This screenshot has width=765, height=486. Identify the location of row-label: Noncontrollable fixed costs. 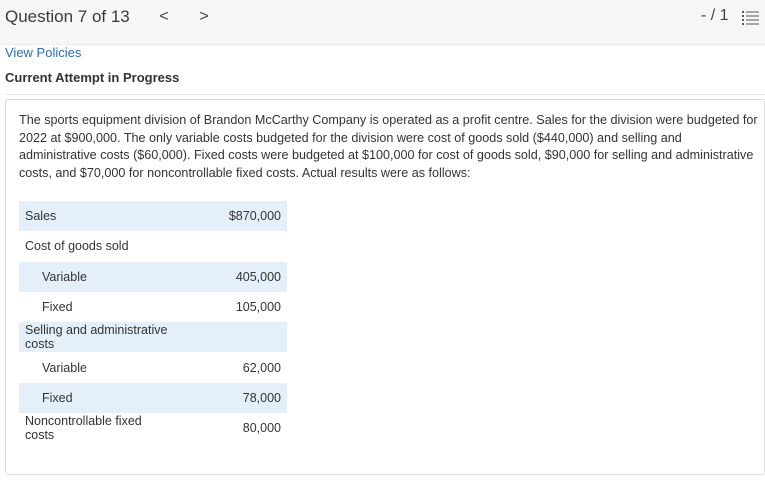
(83, 428).